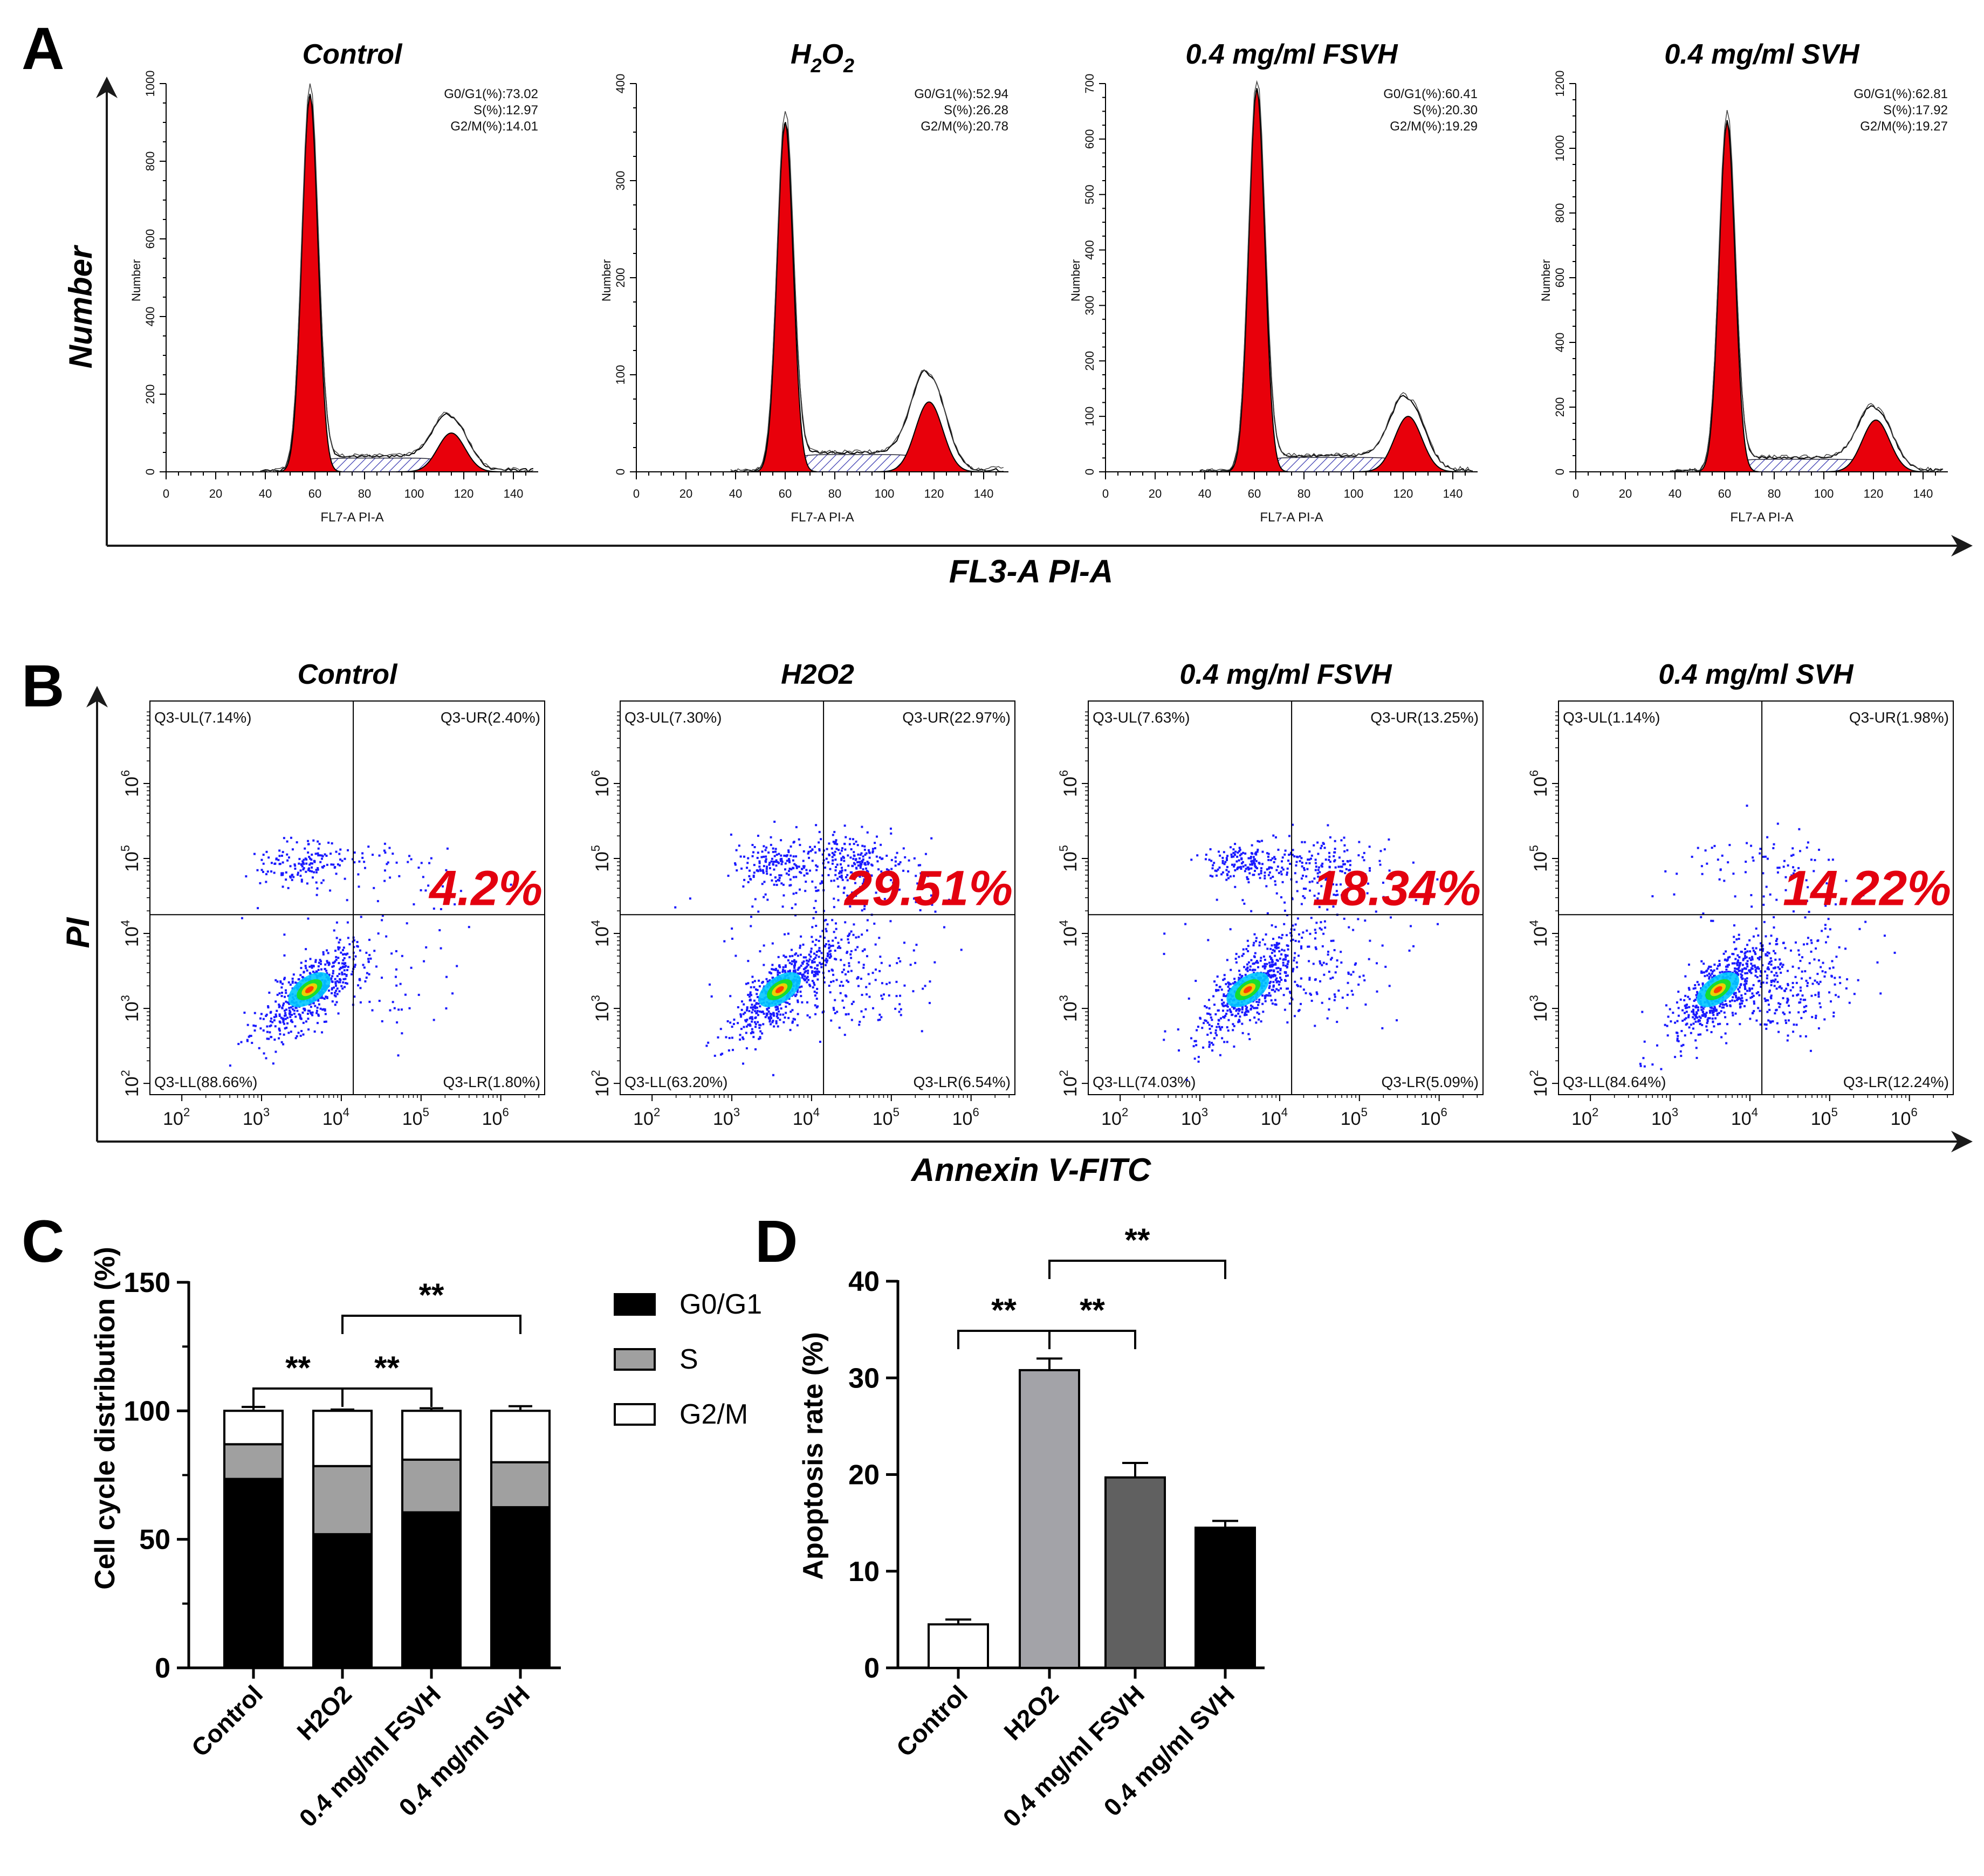  What do you see at coordinates (1546, 280) in the screenshot?
I see `inner-y-label: Number` at bounding box center [1546, 280].